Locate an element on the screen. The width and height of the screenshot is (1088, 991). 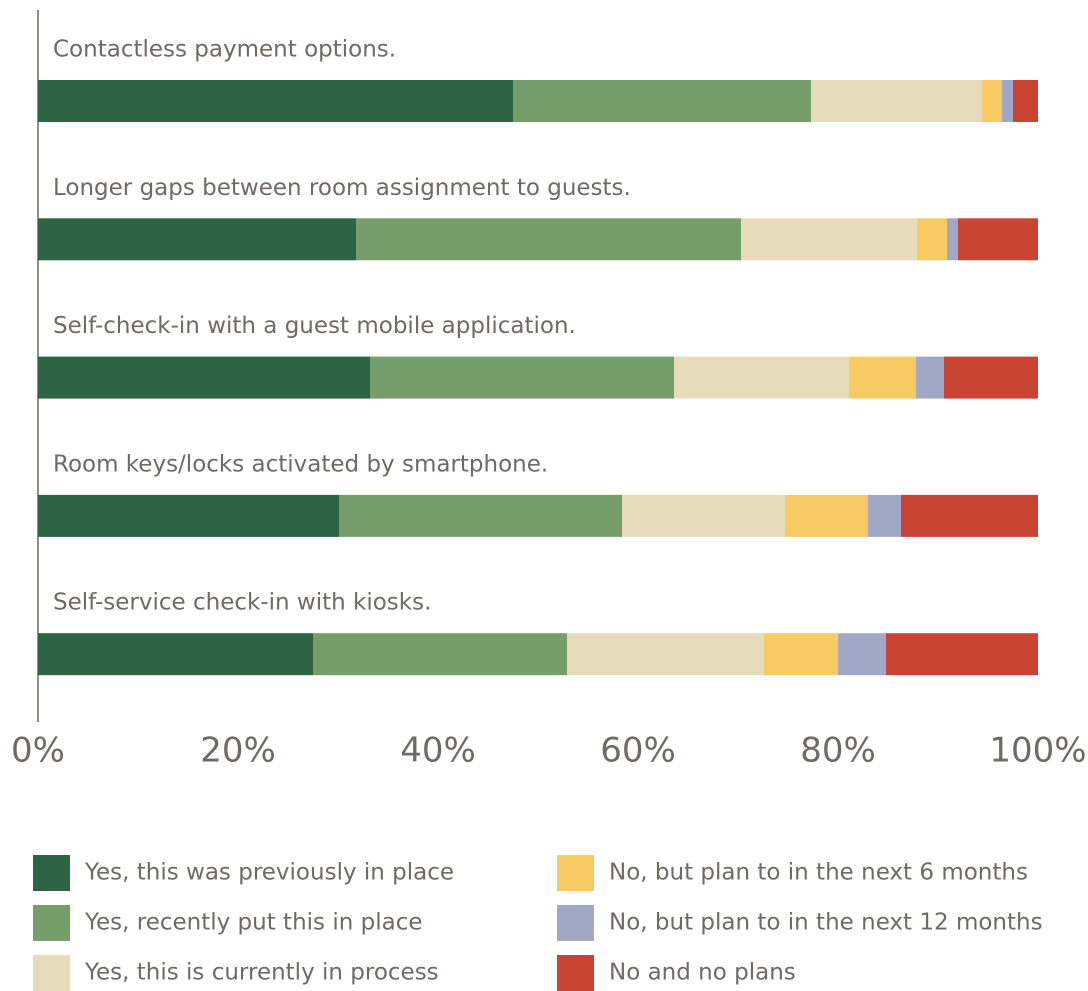
x-tick-label: 60% is located at coordinates (638, 751).